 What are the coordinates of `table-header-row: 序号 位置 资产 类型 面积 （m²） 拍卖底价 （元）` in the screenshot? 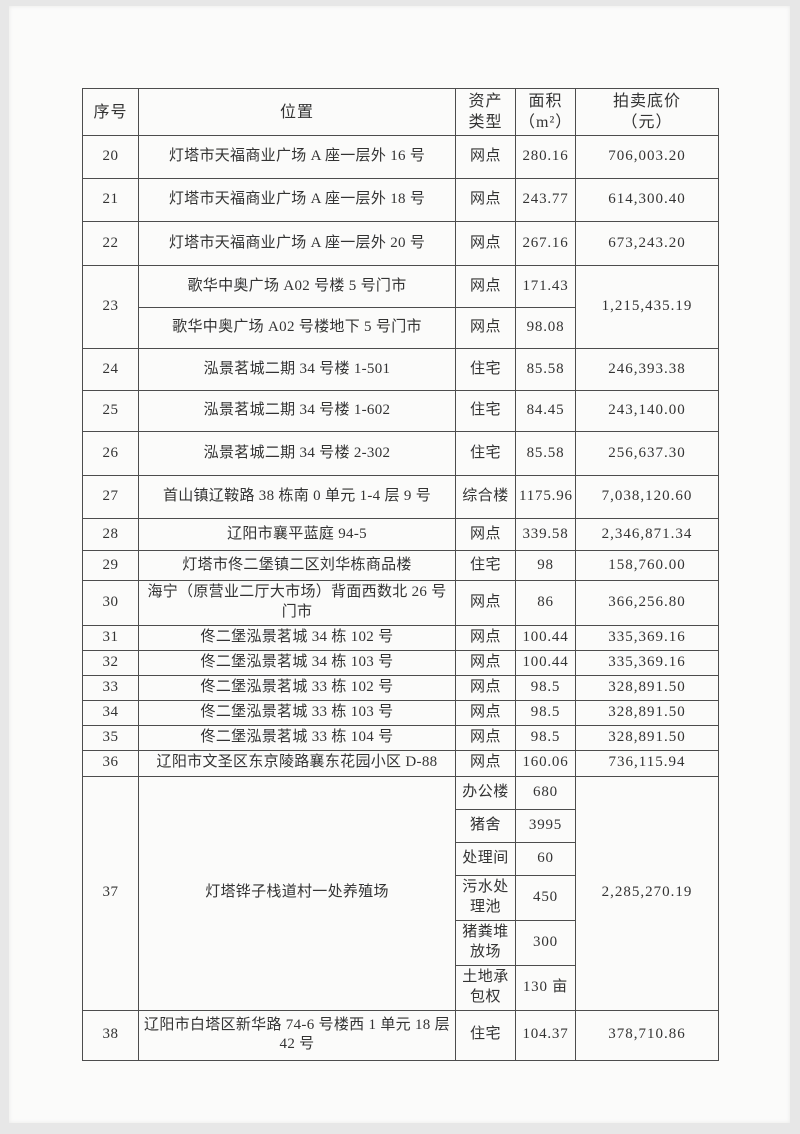 It's located at (400, 112).